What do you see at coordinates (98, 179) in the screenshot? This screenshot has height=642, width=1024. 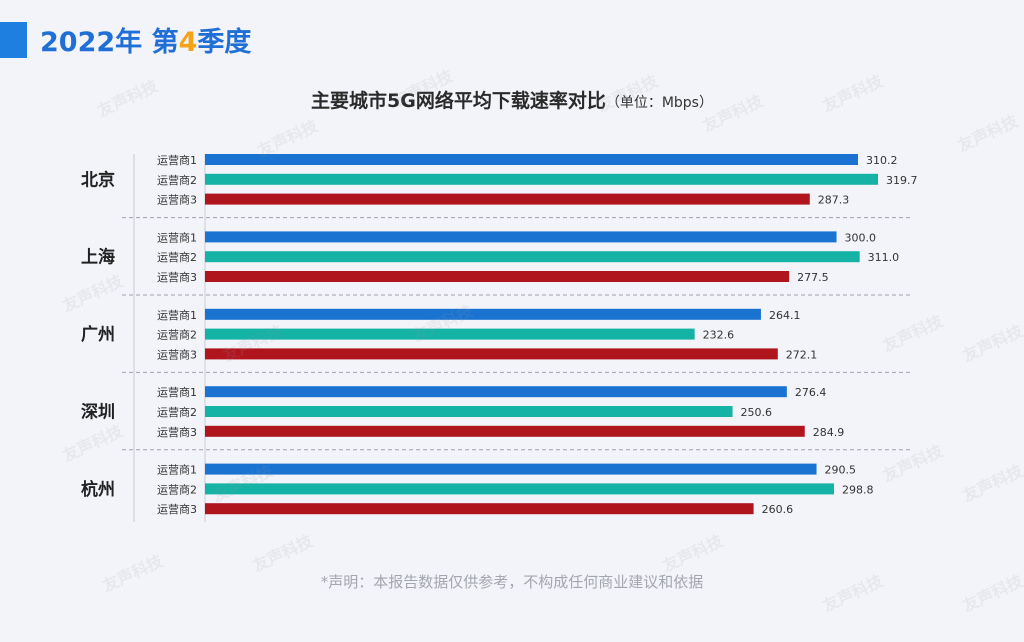 I see `group-label: 北京` at bounding box center [98, 179].